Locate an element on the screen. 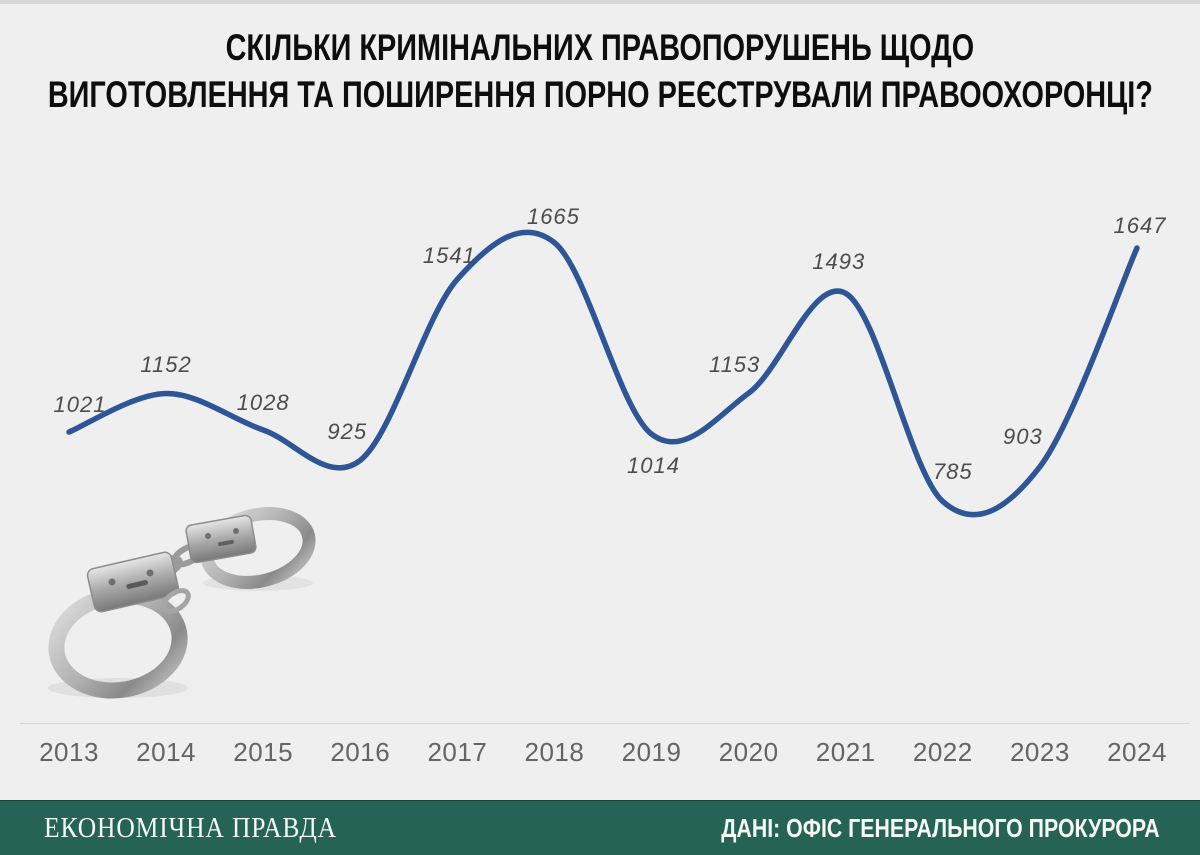 This screenshot has width=1200, height=855. x-axis-tick-label: 2013 is located at coordinates (69, 752).